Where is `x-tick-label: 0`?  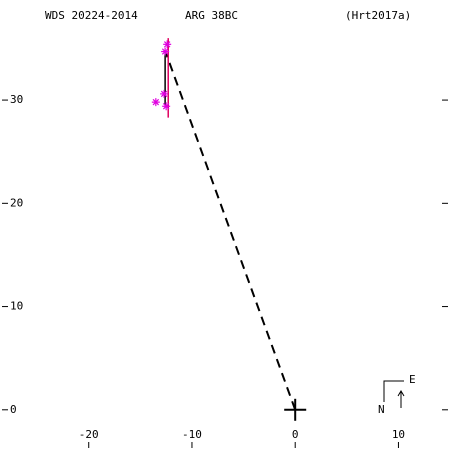 x-tick-label: 0 is located at coordinates (295, 434).